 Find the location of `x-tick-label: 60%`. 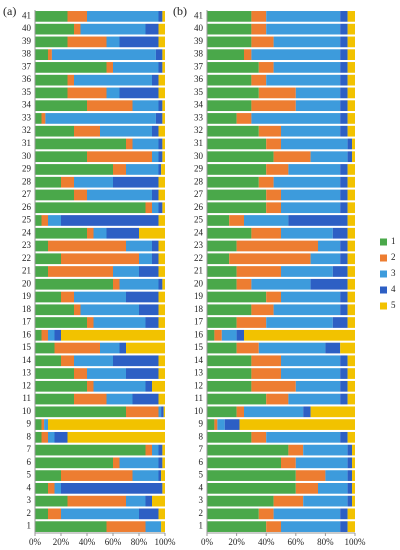

x-tick-label: 60% is located at coordinates (113, 542).